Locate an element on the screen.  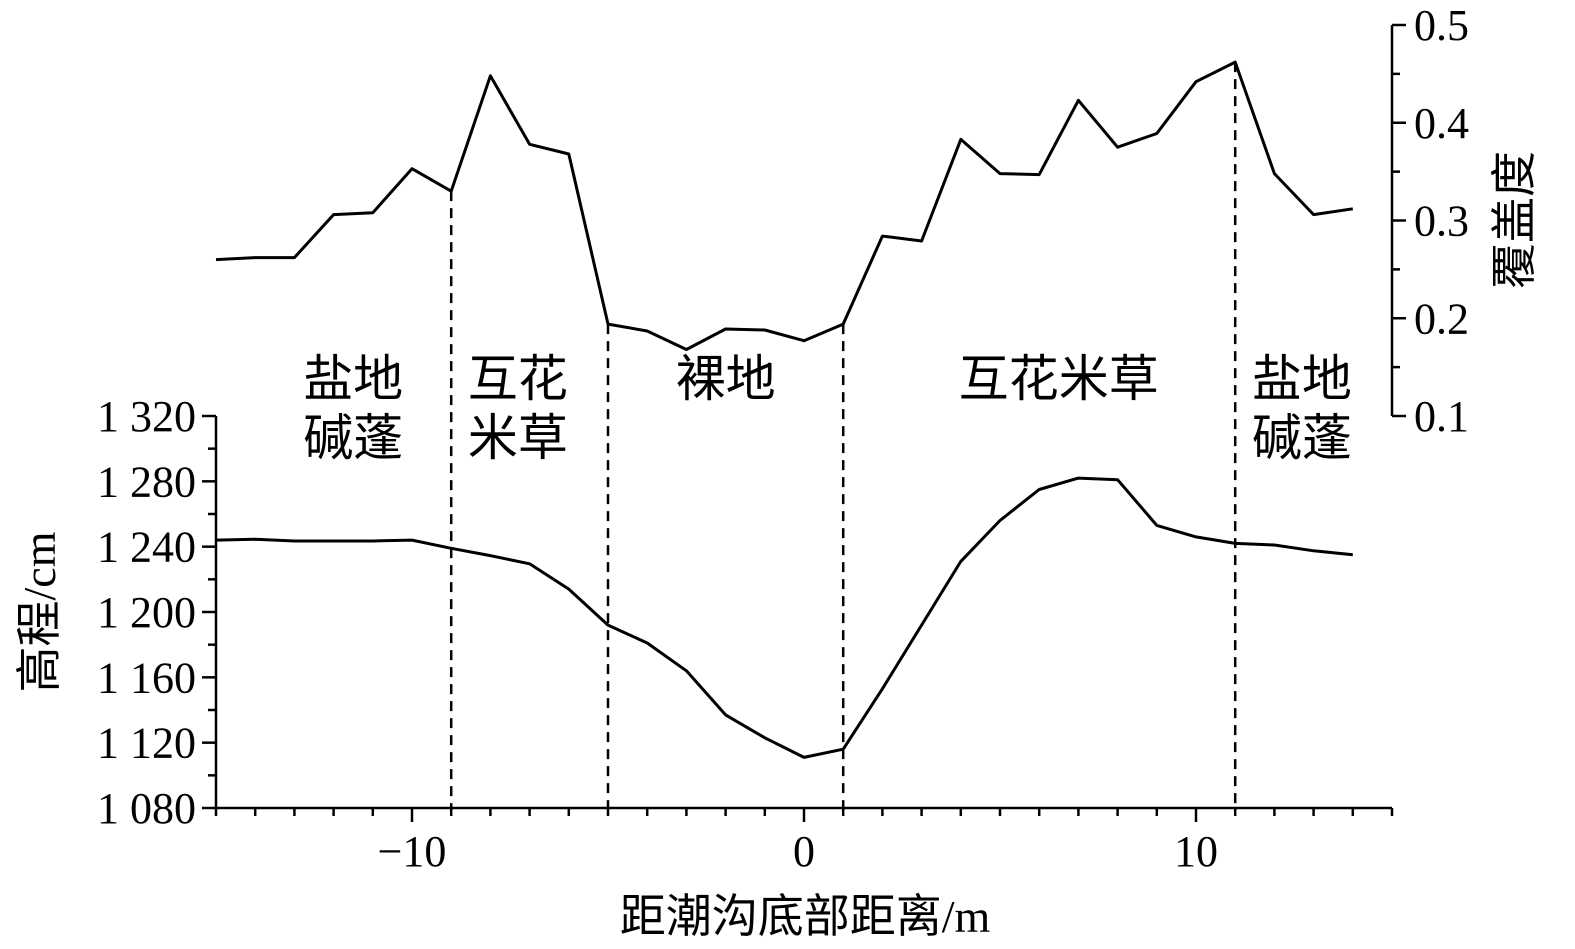
x-tick-label: 0 is located at coordinates (804, 851).